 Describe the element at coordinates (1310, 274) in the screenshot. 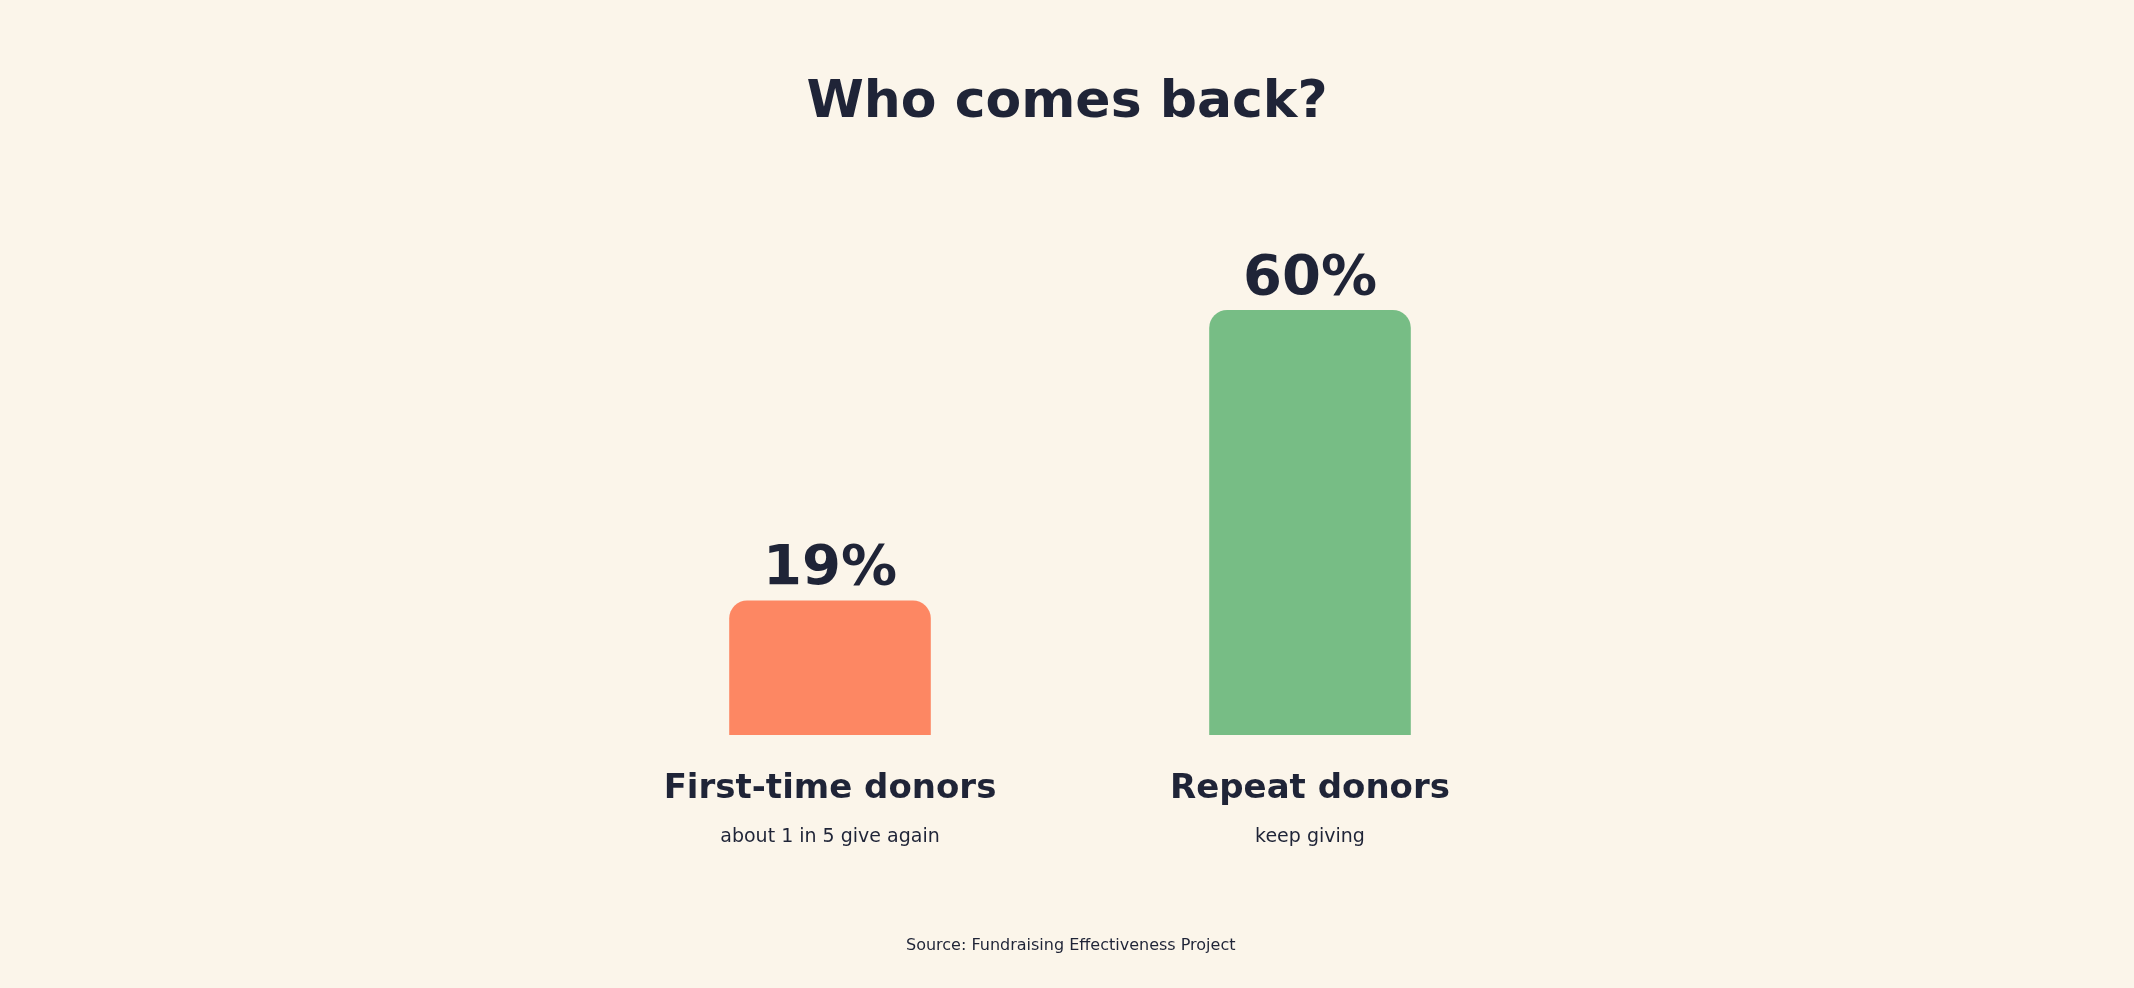

I see `data-label: 60%` at that location.